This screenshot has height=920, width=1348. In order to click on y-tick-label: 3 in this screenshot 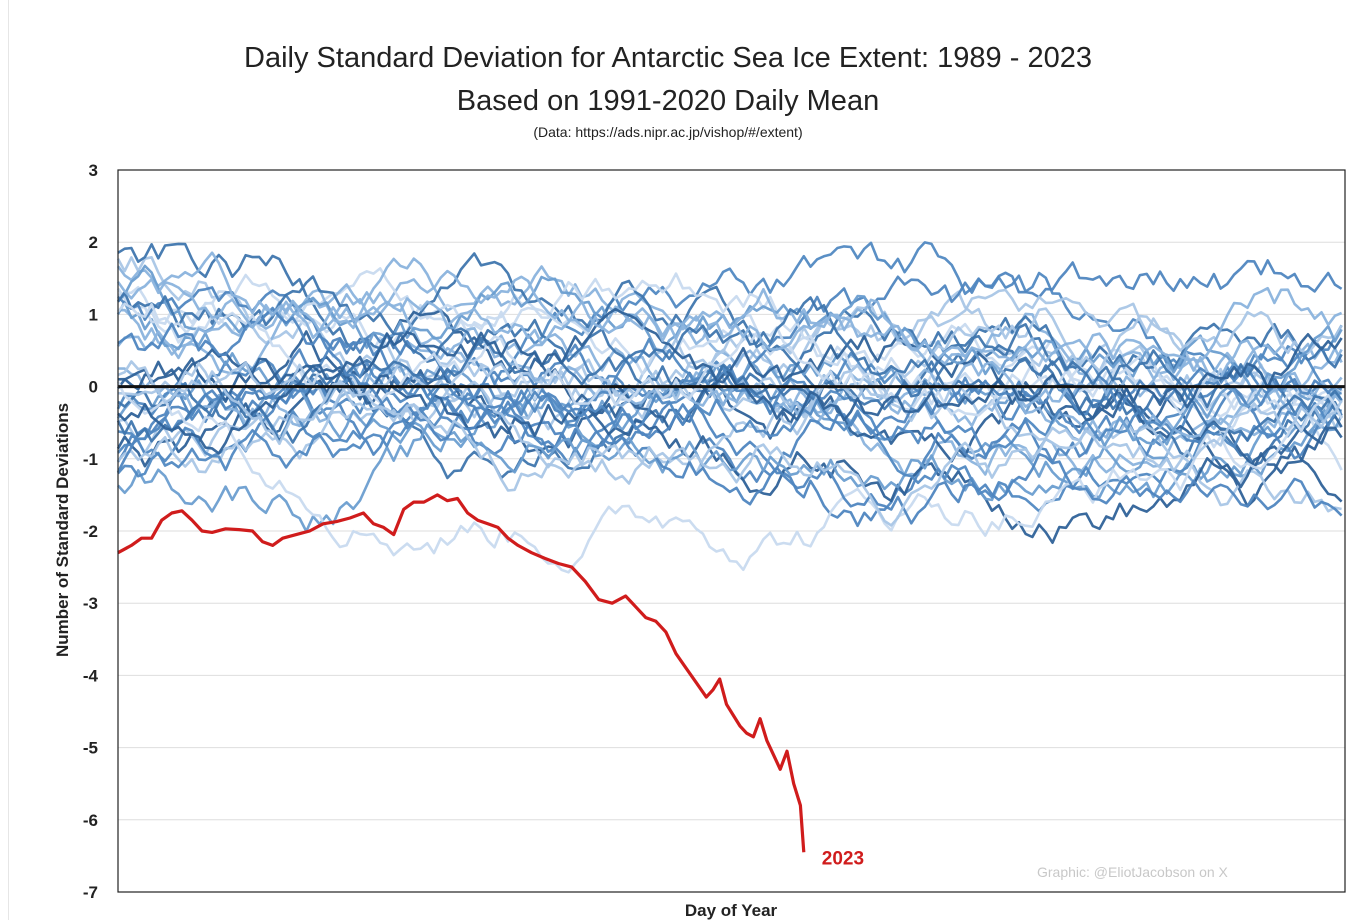, I will do `click(93, 170)`.